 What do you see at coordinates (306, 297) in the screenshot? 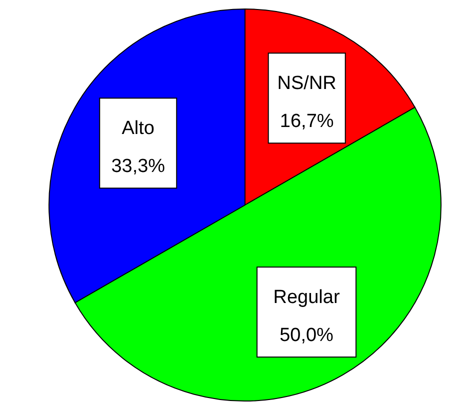
I see `slice-label: Regular` at bounding box center [306, 297].